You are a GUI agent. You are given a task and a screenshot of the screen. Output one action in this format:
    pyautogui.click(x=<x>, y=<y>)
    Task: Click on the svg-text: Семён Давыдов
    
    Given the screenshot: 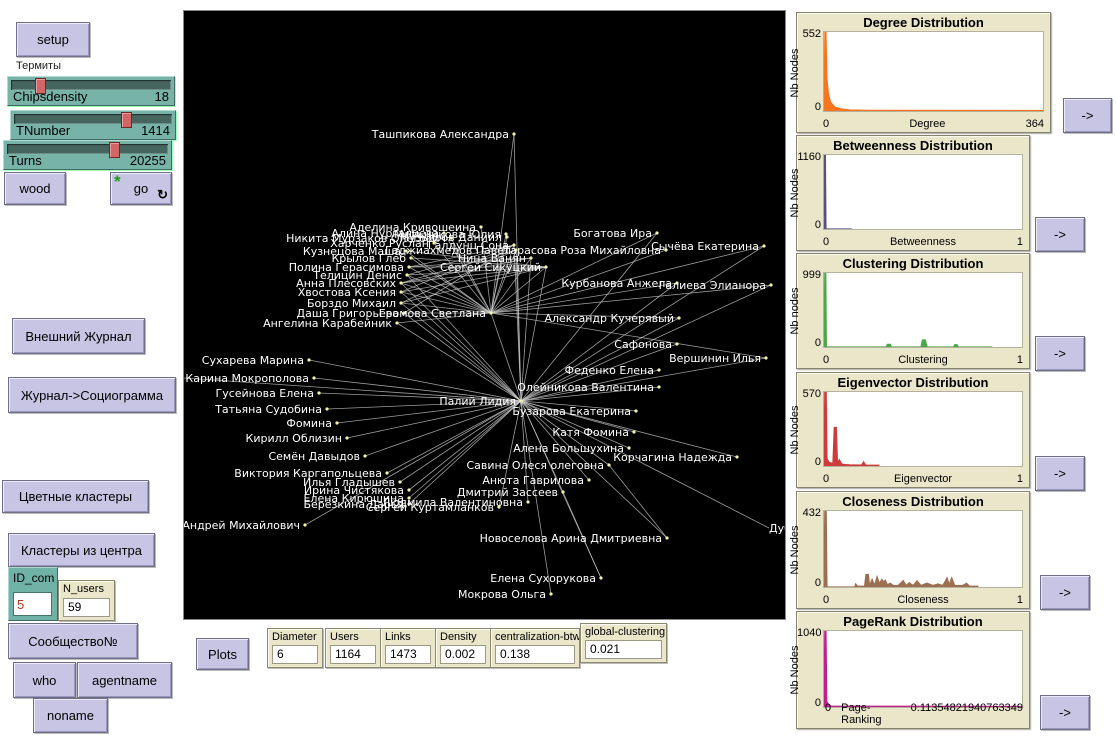 What is the action you would take?
    pyautogui.click(x=314, y=456)
    